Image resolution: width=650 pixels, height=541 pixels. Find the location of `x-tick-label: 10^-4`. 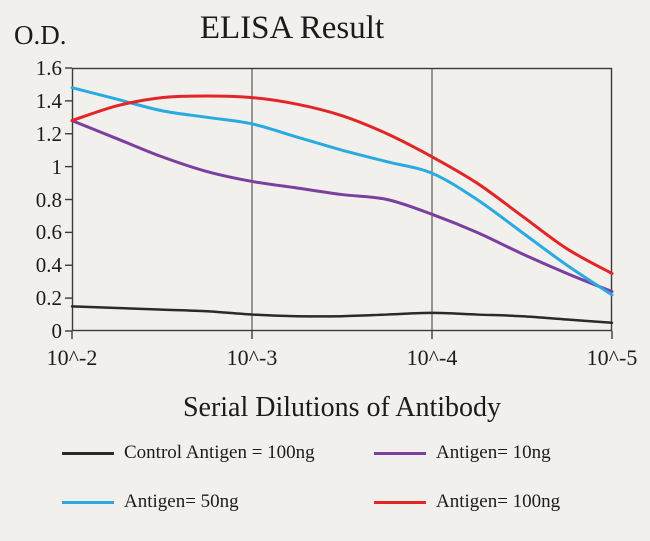

x-tick-label: 10^-4 is located at coordinates (432, 357).